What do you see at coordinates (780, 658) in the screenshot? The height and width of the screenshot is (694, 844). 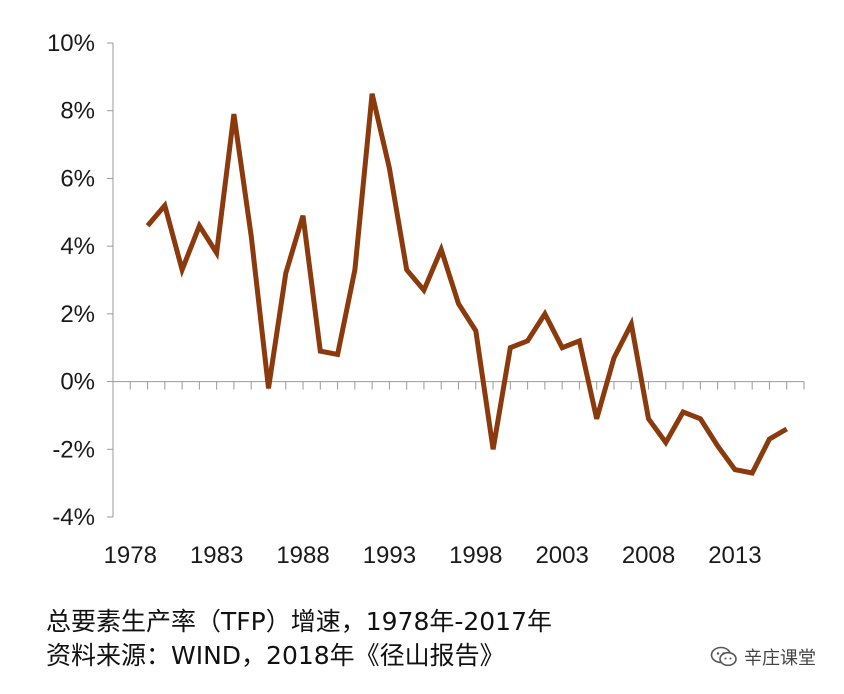 I see `watermark-text: 辛庄课堂` at bounding box center [780, 658].